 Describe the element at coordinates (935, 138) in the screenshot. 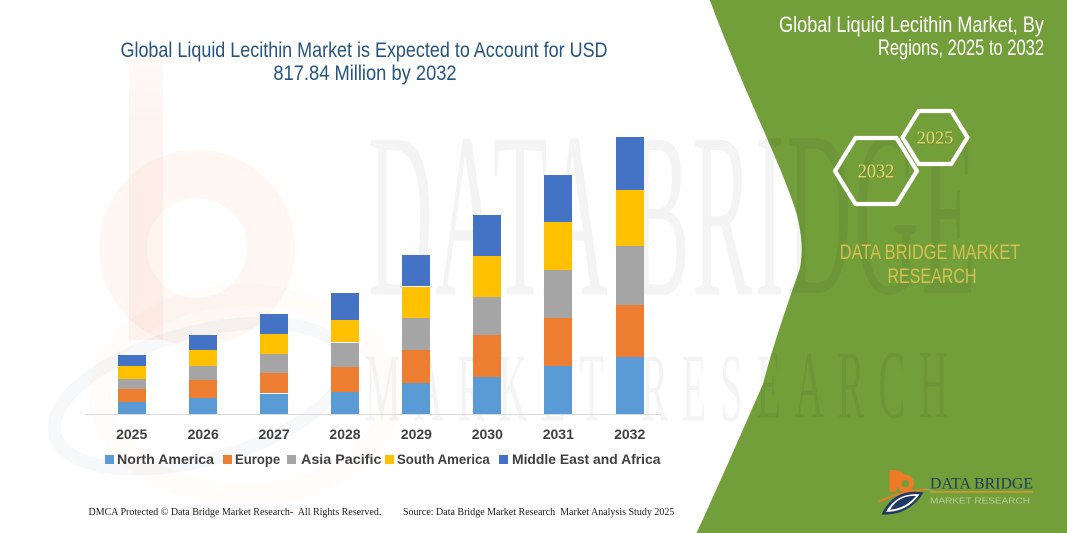

I see `svg-text: 2025` at that location.